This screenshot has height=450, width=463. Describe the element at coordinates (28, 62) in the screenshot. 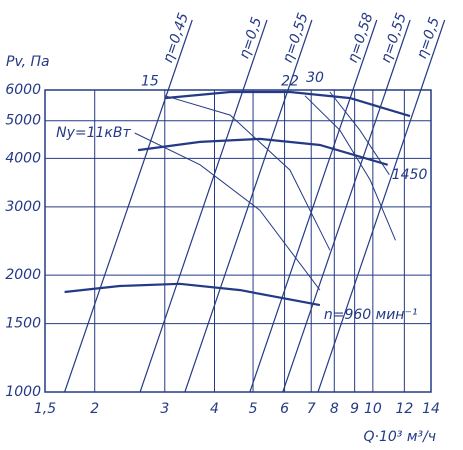

I see `y-axis-title: Pv, Па` at that location.